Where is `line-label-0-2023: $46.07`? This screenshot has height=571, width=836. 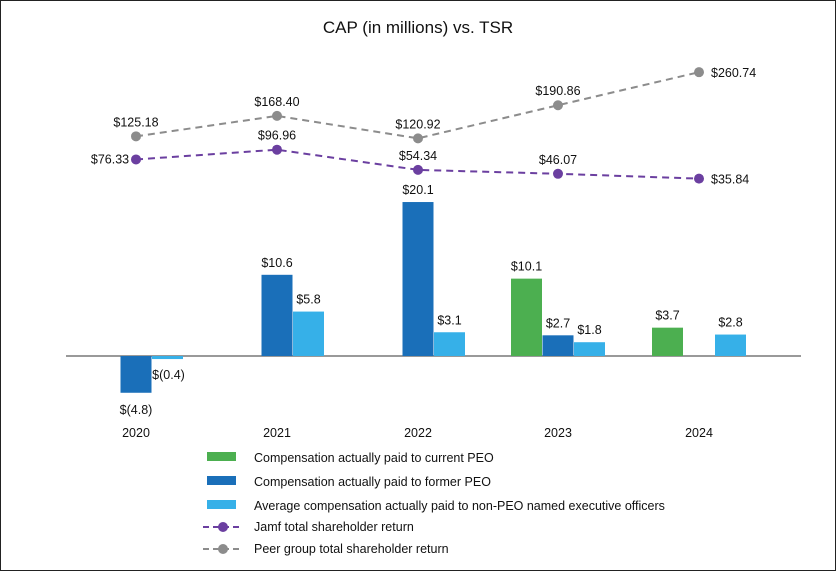
line-label-0-2023: $46.07 is located at coordinates (558, 160).